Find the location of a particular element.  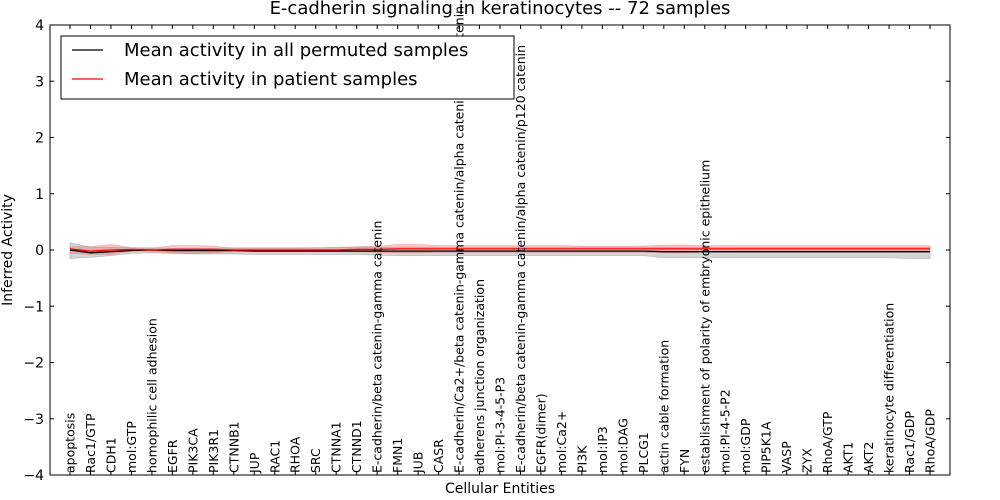

x-category-label: PIP5K1A is located at coordinates (766, 447).